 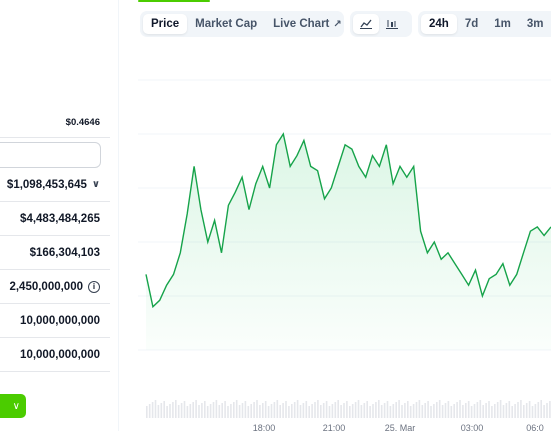 What do you see at coordinates (82, 122) in the screenshot?
I see `price-value: $0.4646` at bounding box center [82, 122].